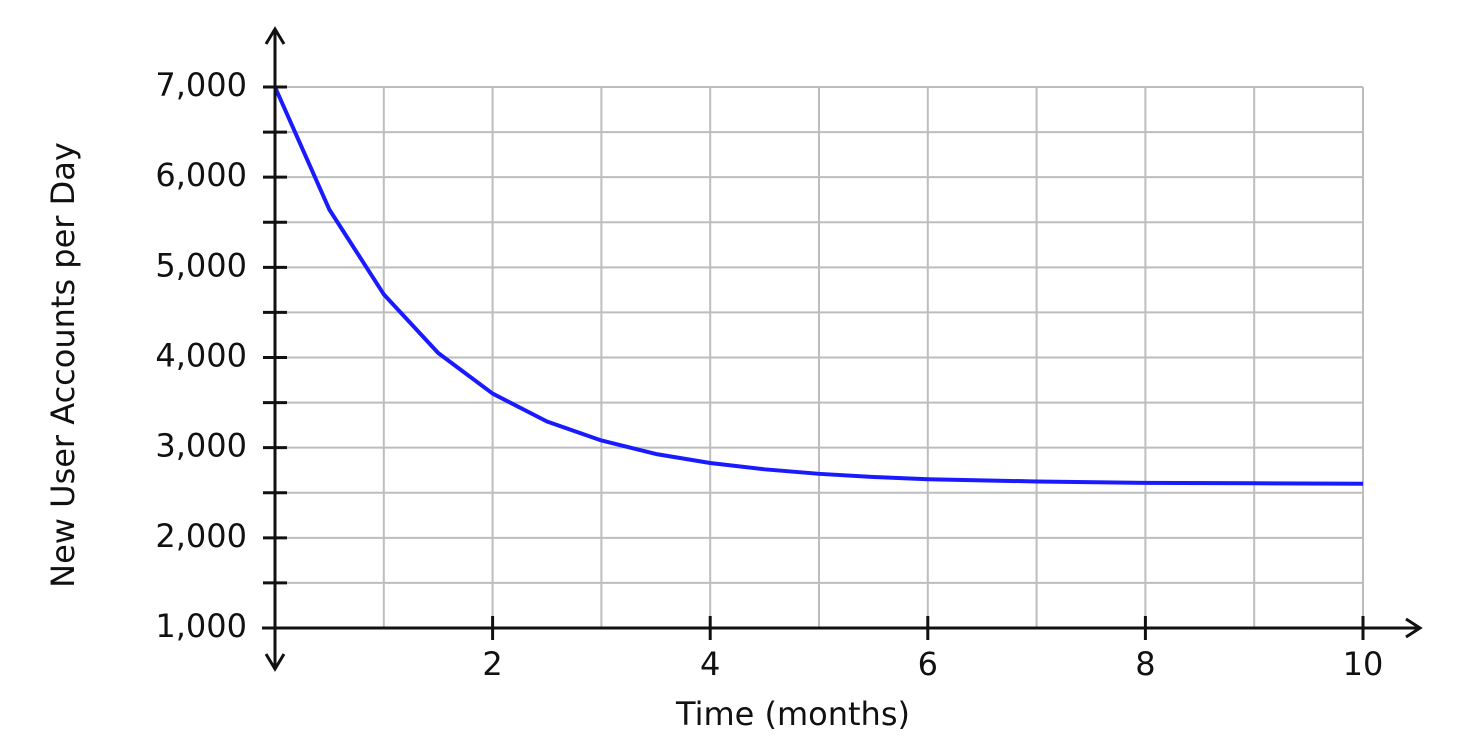 This screenshot has width=1474, height=752. Describe the element at coordinates (201, 626) in the screenshot. I see `y-tick-label: 1,000` at that location.